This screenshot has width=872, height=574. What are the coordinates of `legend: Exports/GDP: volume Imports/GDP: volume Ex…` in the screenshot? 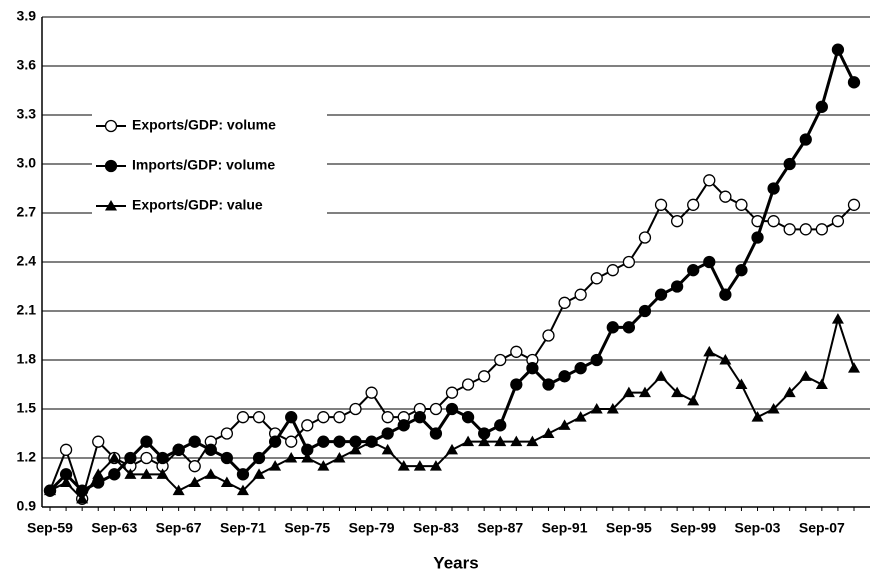 It's located at (209, 165).